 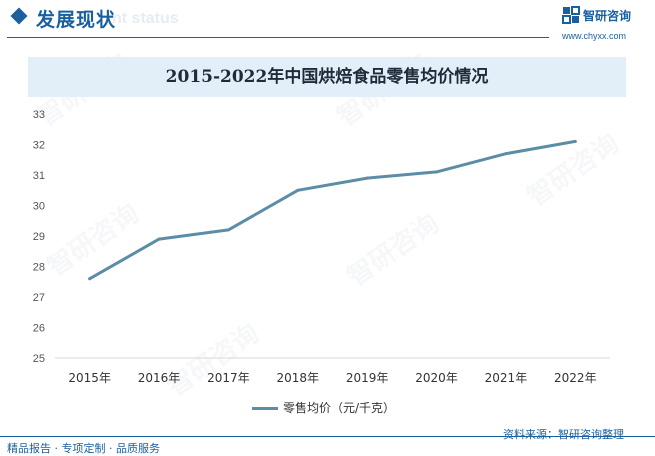 What do you see at coordinates (39, 298) in the screenshot?
I see `y-tick-label: 27` at bounding box center [39, 298].